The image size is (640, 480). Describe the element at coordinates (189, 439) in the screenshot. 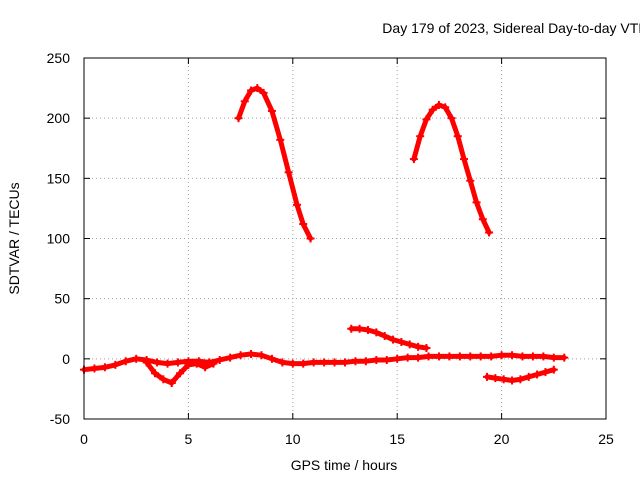

I see `x-tick-label: 5` at that location.